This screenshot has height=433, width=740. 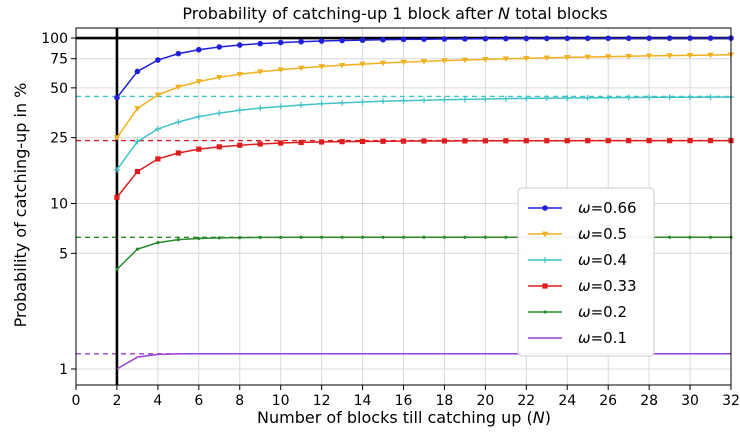 What do you see at coordinates (198, 401) in the screenshot?
I see `x-tick-label: 6` at bounding box center [198, 401].